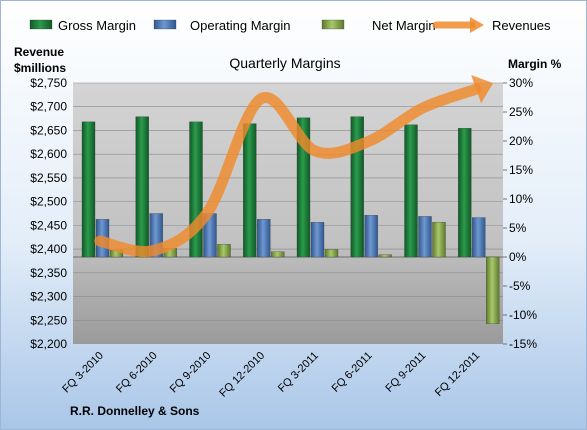  What do you see at coordinates (404, 25) in the screenshot?
I see `net-margin-legend-label: Net Margin` at bounding box center [404, 25].